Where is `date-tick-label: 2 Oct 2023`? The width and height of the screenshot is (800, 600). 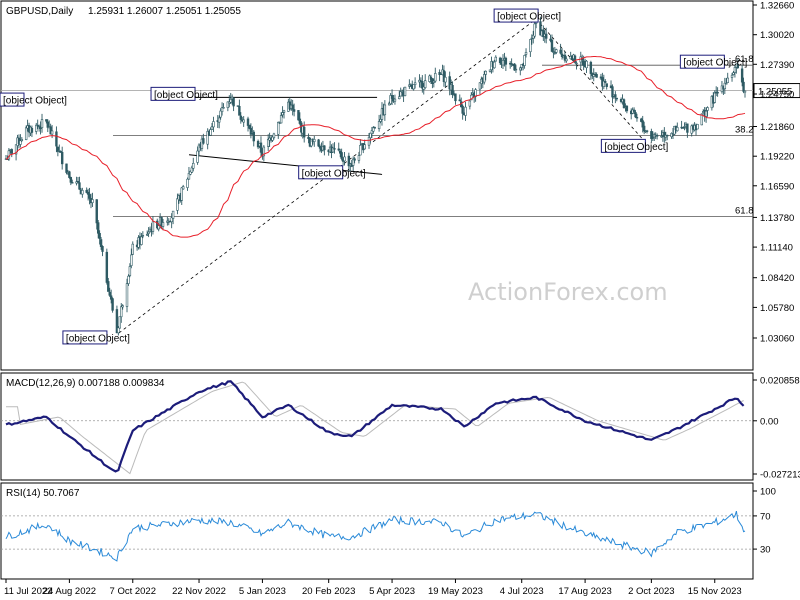 date-tick-label: 2 Oct 2023 is located at coordinates (651, 591).